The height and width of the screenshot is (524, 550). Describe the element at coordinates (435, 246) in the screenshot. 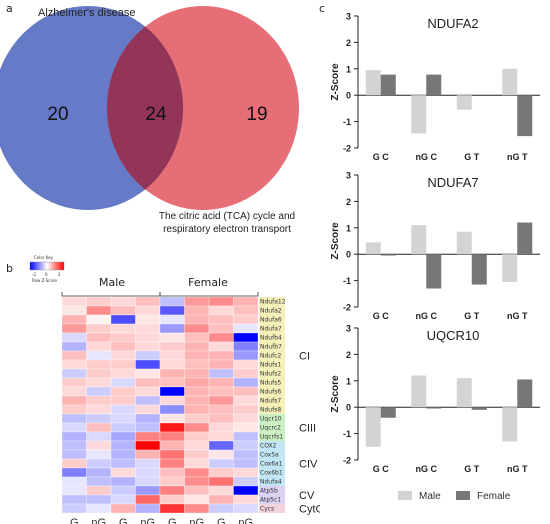

I see `bar-chart-ndufa7: NDUFA7 -2 -1 0 1 2 3 Z-Score G C nG C G T nG T` at that location.